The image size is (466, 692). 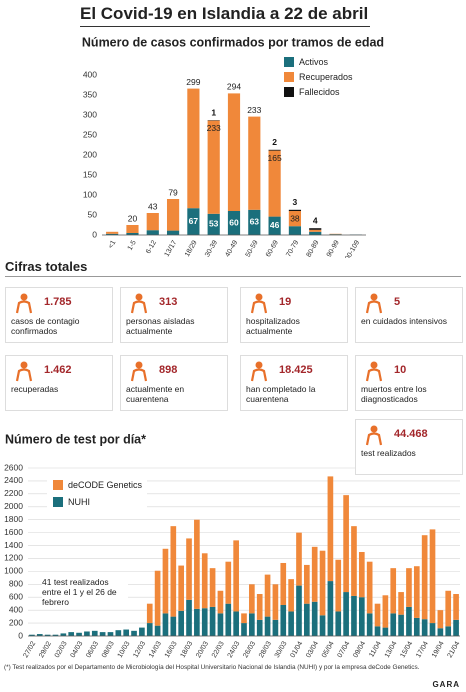 I want to click on x-tick-label: 10/03, so click(x=124, y=649).